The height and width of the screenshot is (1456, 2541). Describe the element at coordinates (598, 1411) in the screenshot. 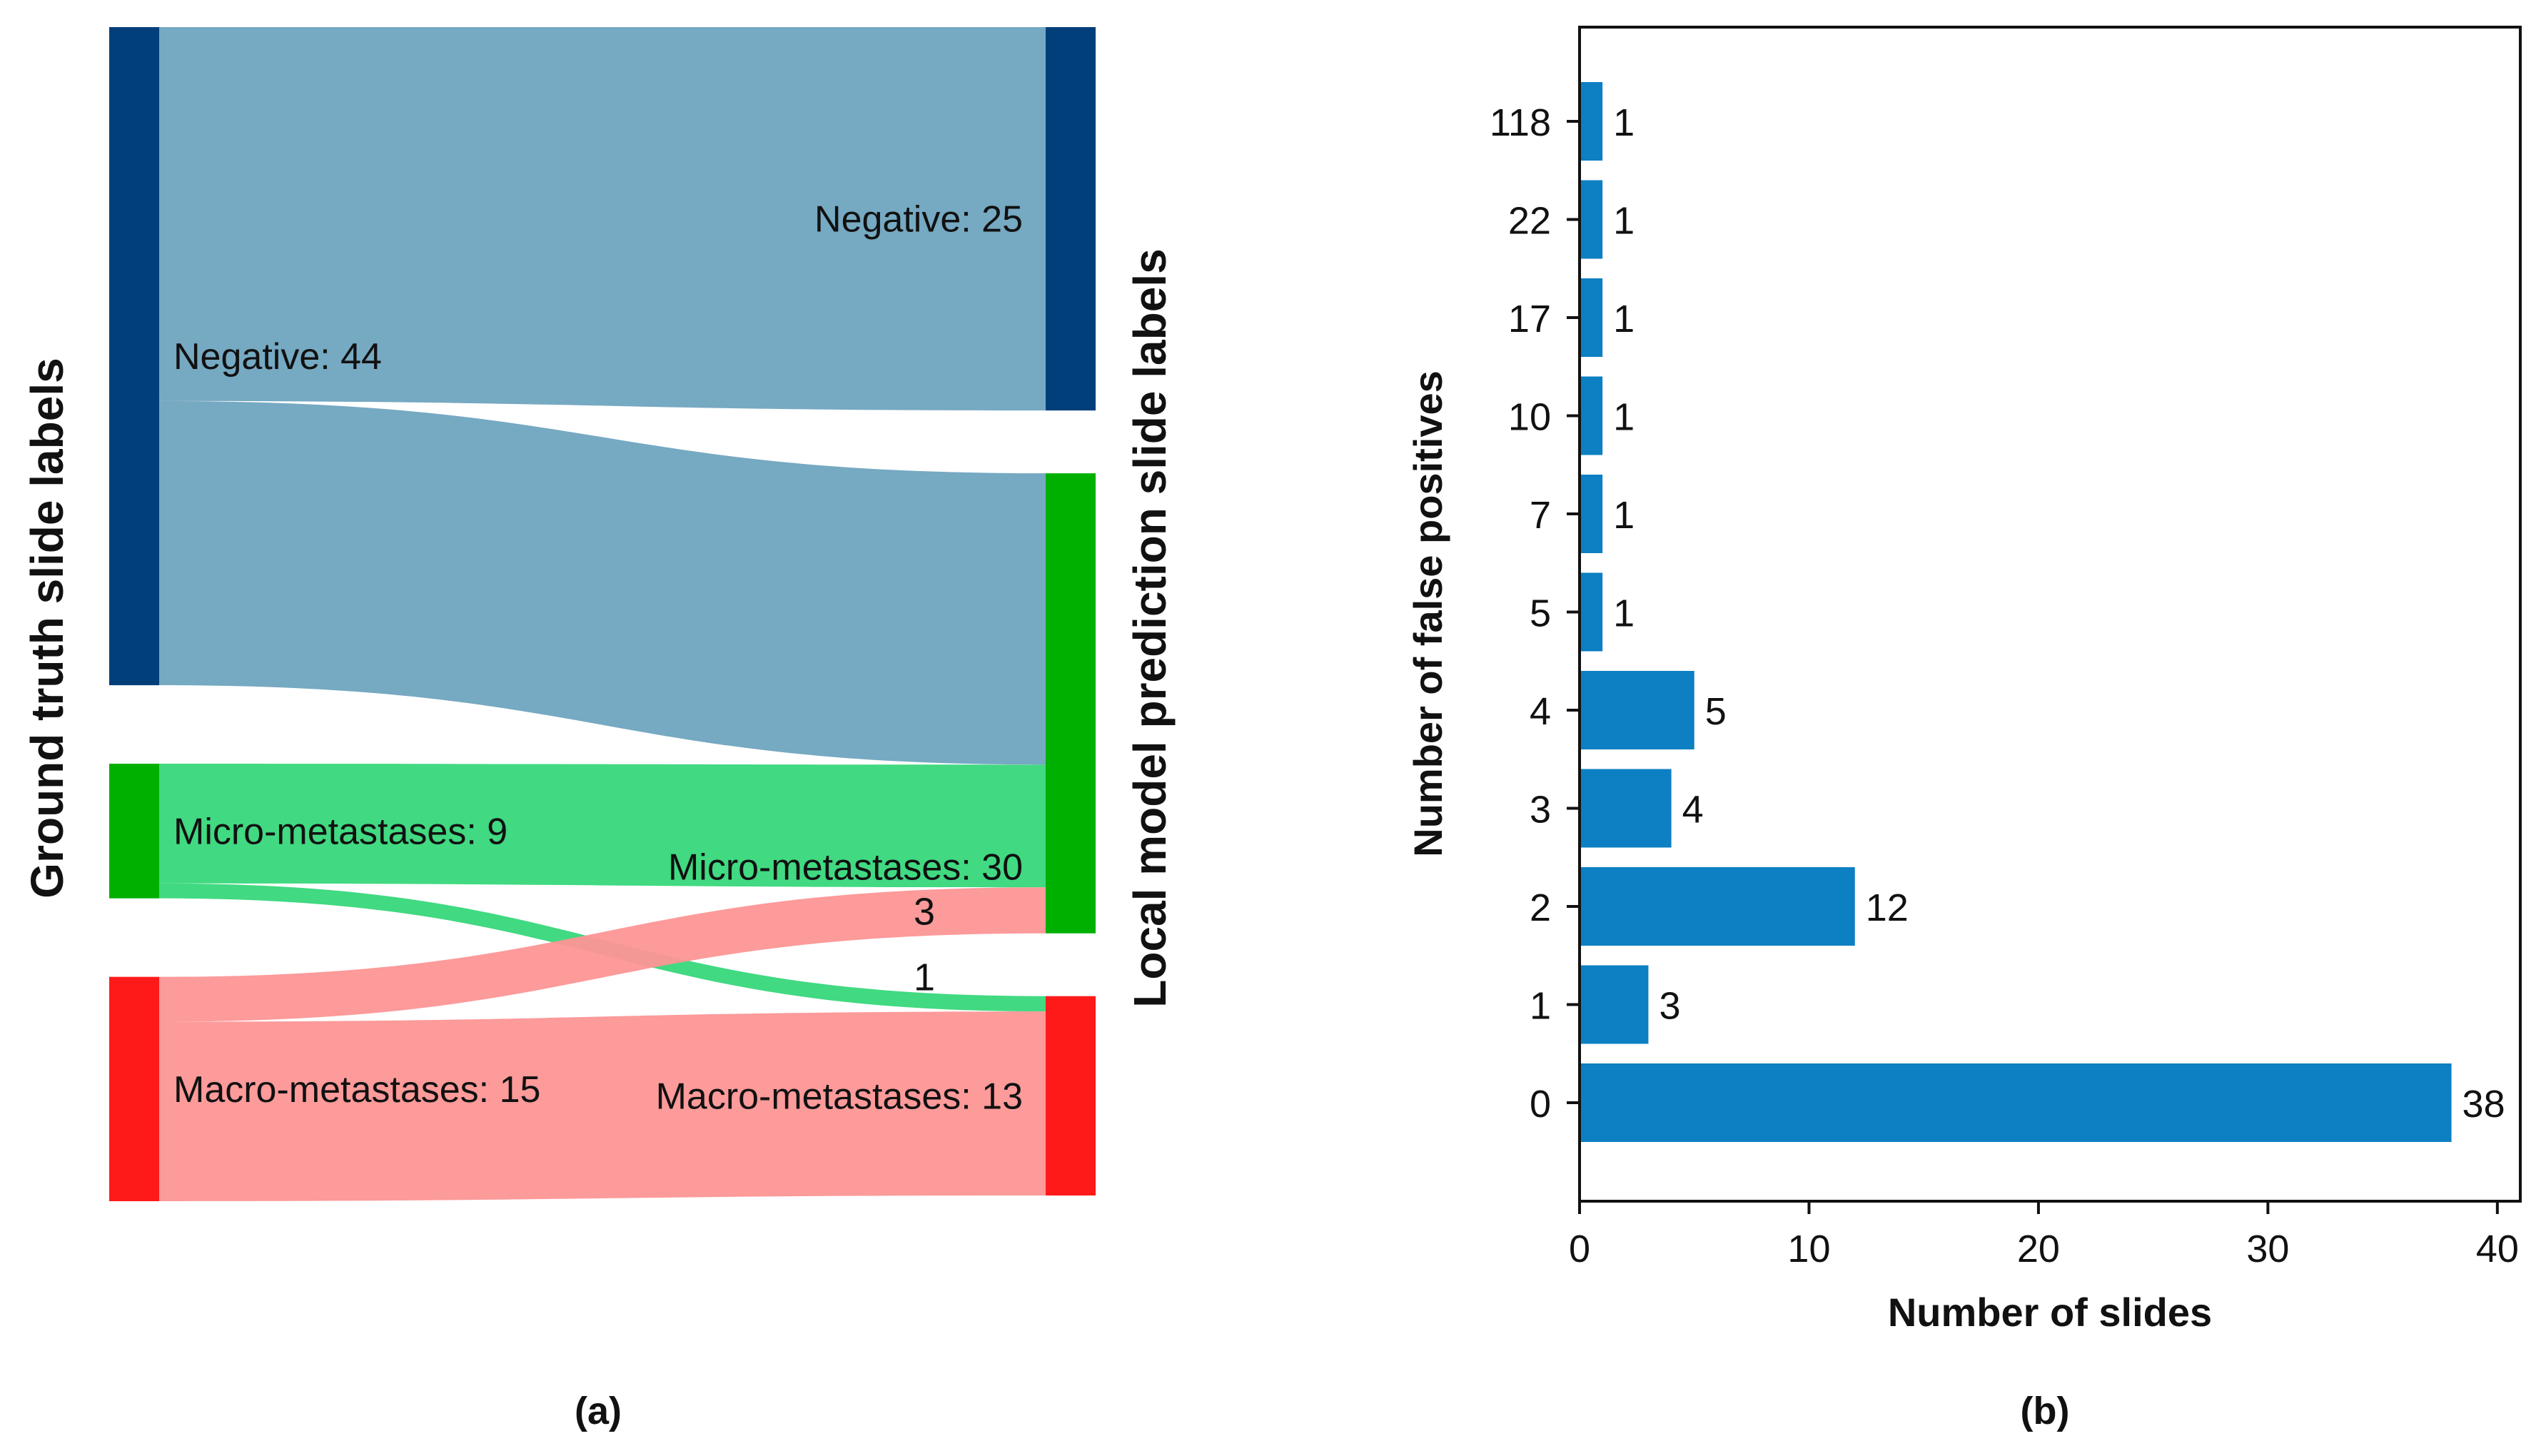

I see `panel-label-a: (a)` at that location.